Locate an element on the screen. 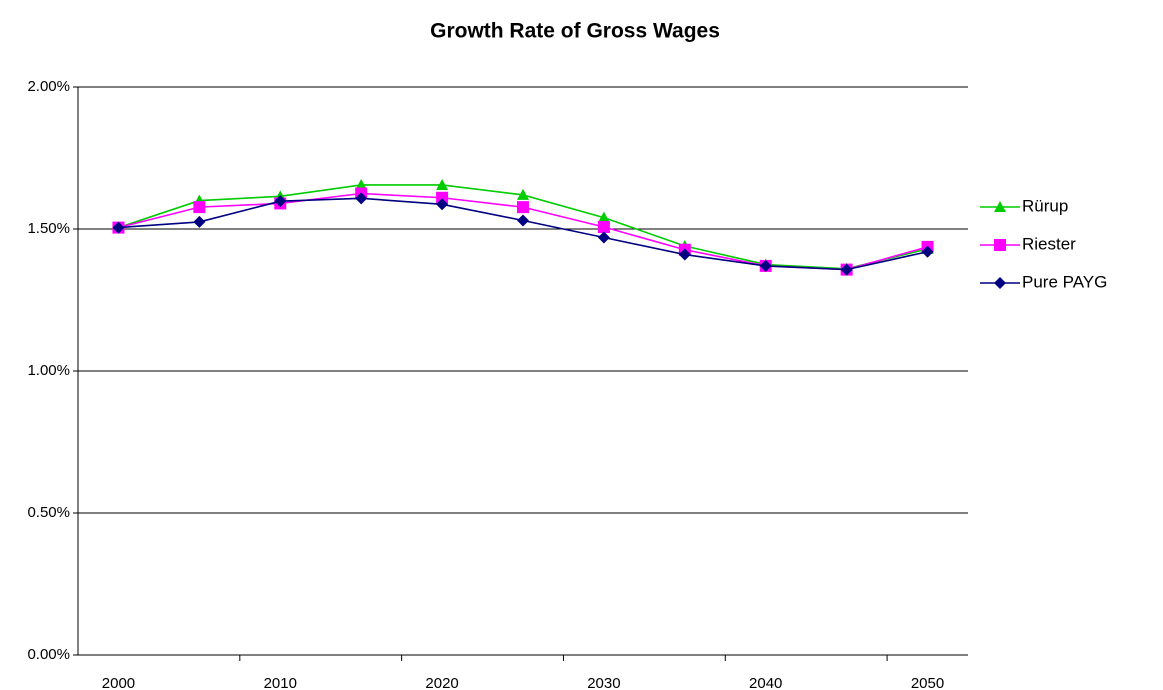  x-tick-label: 2000 is located at coordinates (118, 682).